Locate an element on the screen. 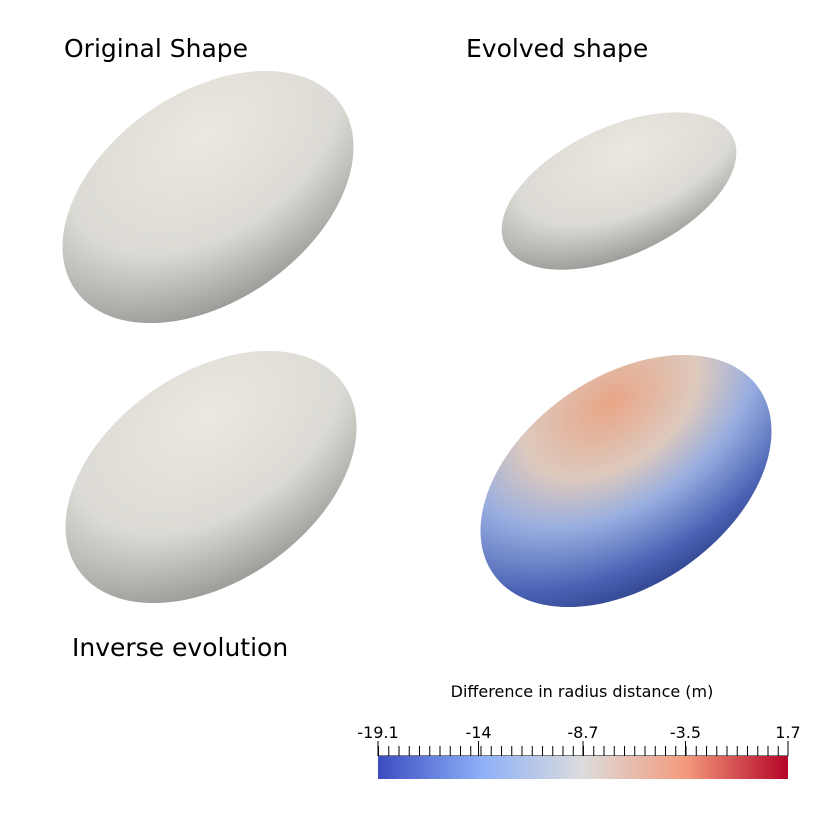 The height and width of the screenshot is (820, 832). tick-label: -8.7 is located at coordinates (582, 732).